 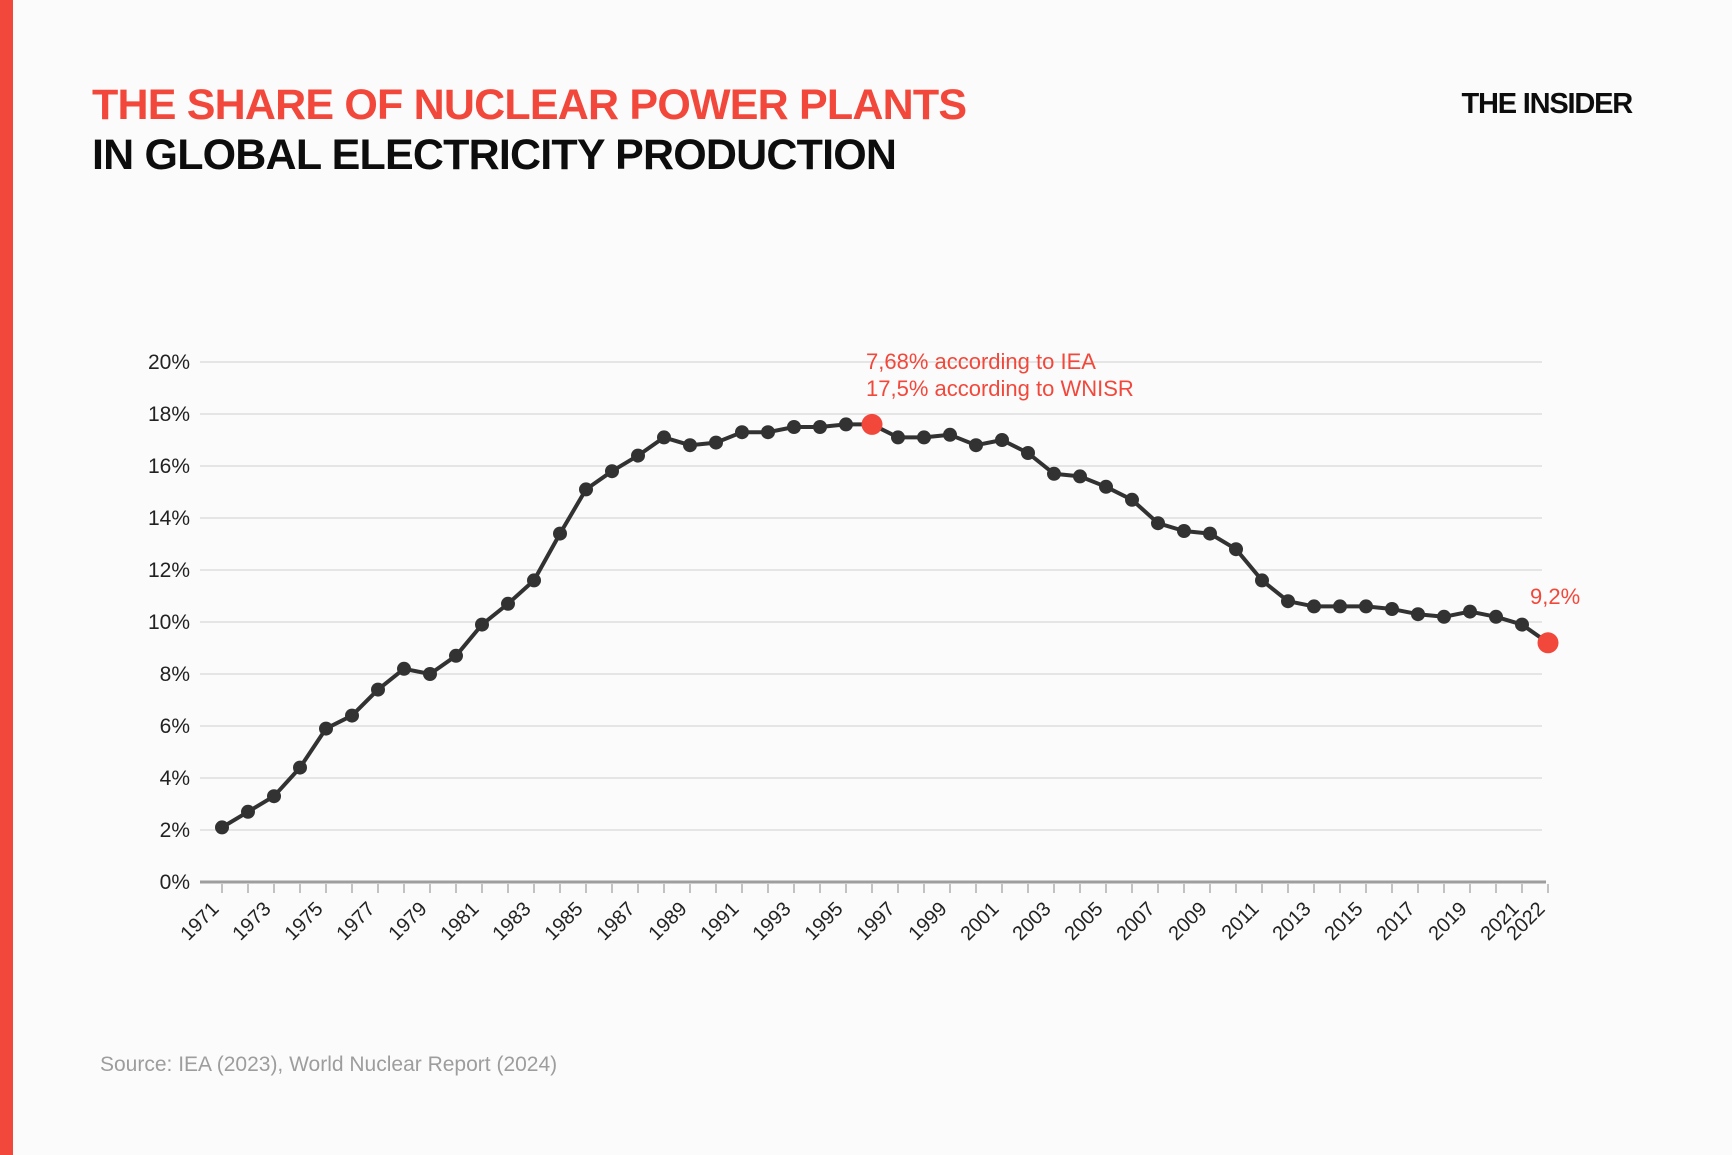 What do you see at coordinates (1241, 921) in the screenshot?
I see `x-axis-tick-label: 2011` at bounding box center [1241, 921].